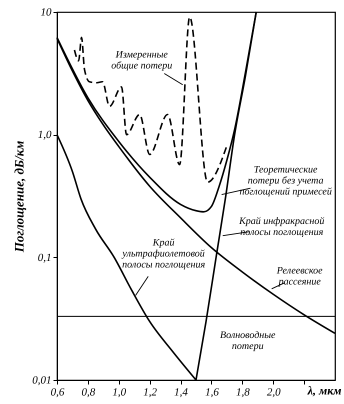  What do you see at coordinates (18, 197) in the screenshot?
I see `y-axis-title: Поглощение, дБ/км` at bounding box center [18, 197].